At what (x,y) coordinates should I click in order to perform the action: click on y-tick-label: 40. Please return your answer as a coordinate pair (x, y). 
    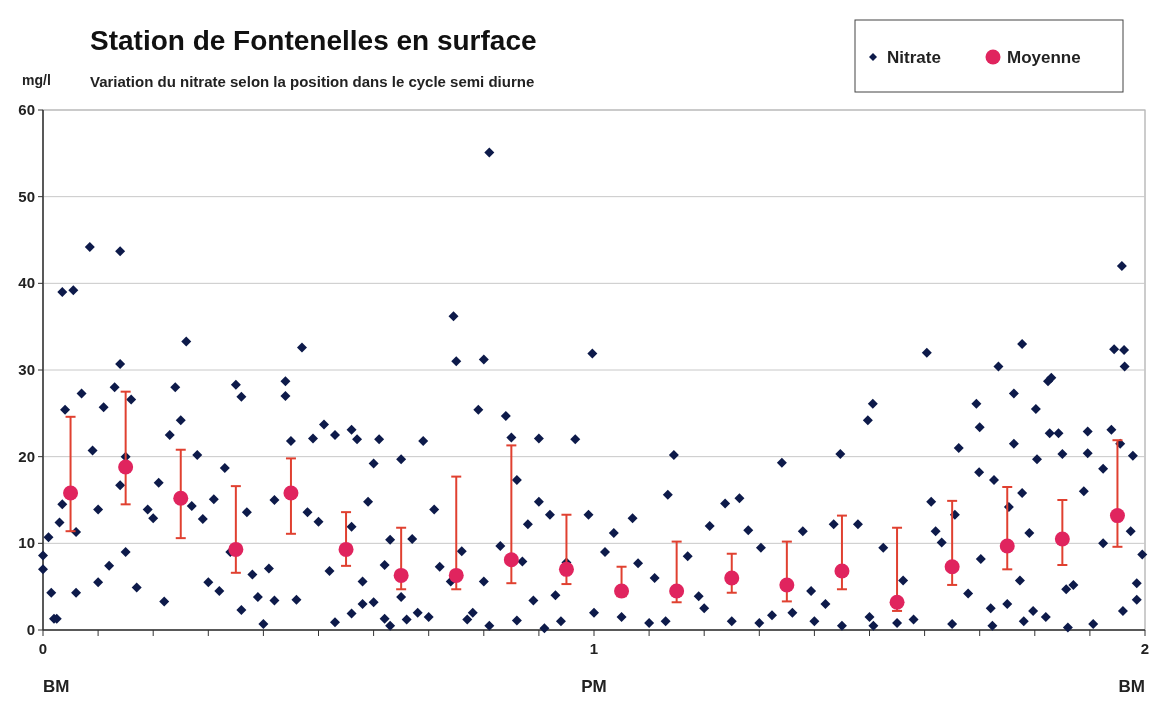
    Looking at the image, I should click on (26, 283).